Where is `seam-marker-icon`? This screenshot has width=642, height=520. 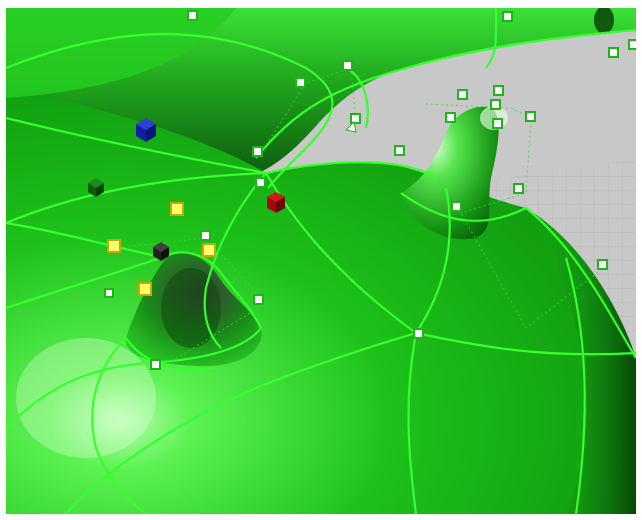 seam-marker-icon is located at coordinates (350, 126).